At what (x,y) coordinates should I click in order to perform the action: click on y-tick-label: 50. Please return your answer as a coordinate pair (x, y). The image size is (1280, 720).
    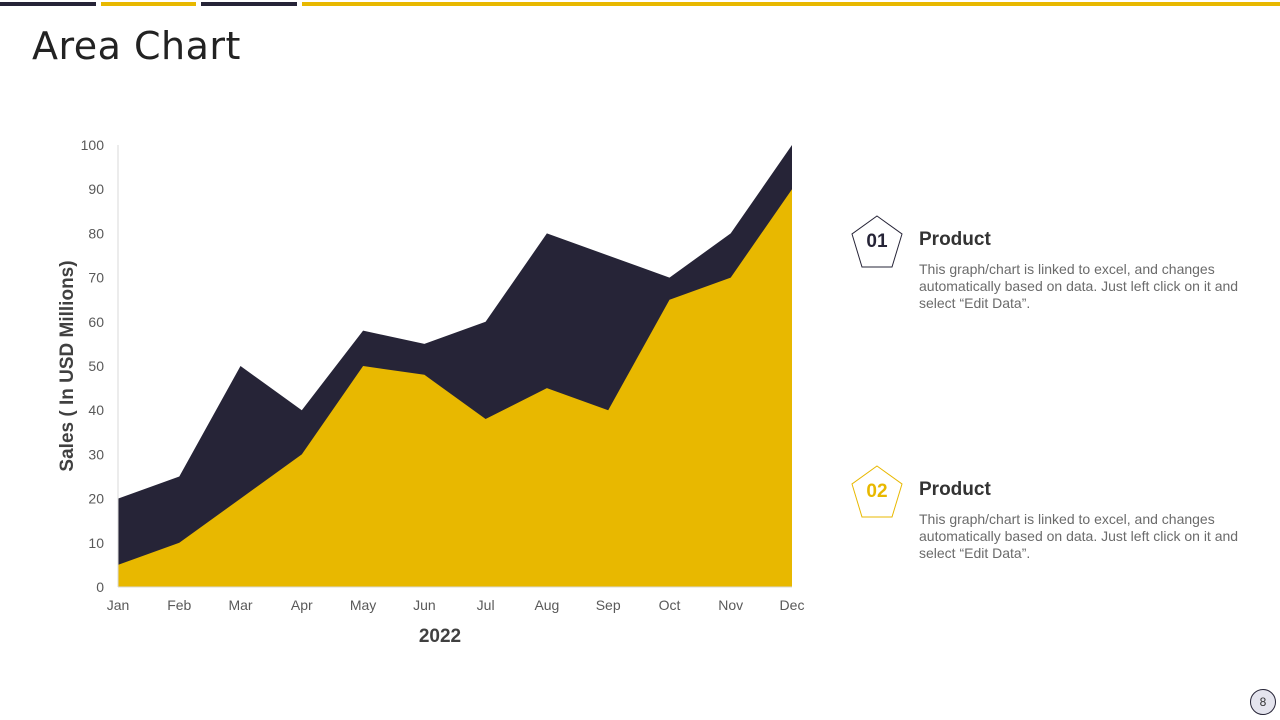
    Looking at the image, I should click on (96, 366).